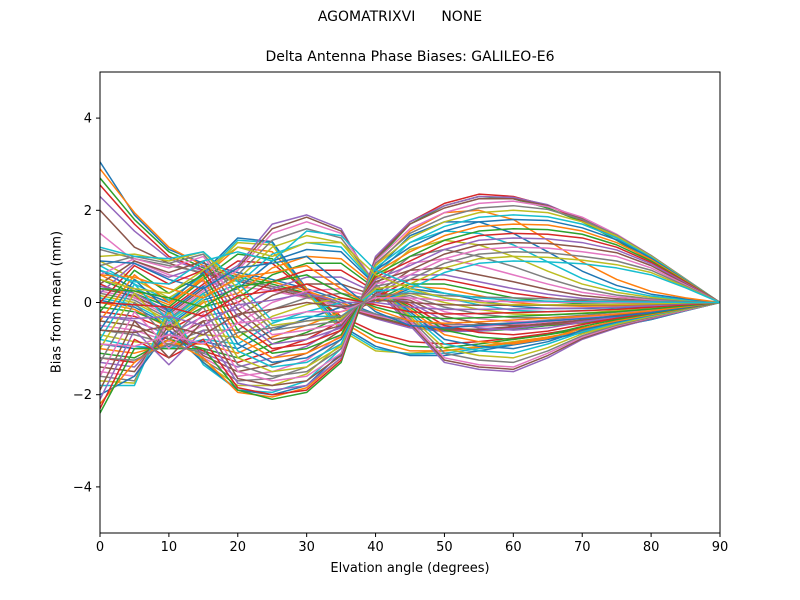  What do you see at coordinates (444, 547) in the screenshot?
I see `x-tick-label: 50` at bounding box center [444, 547].